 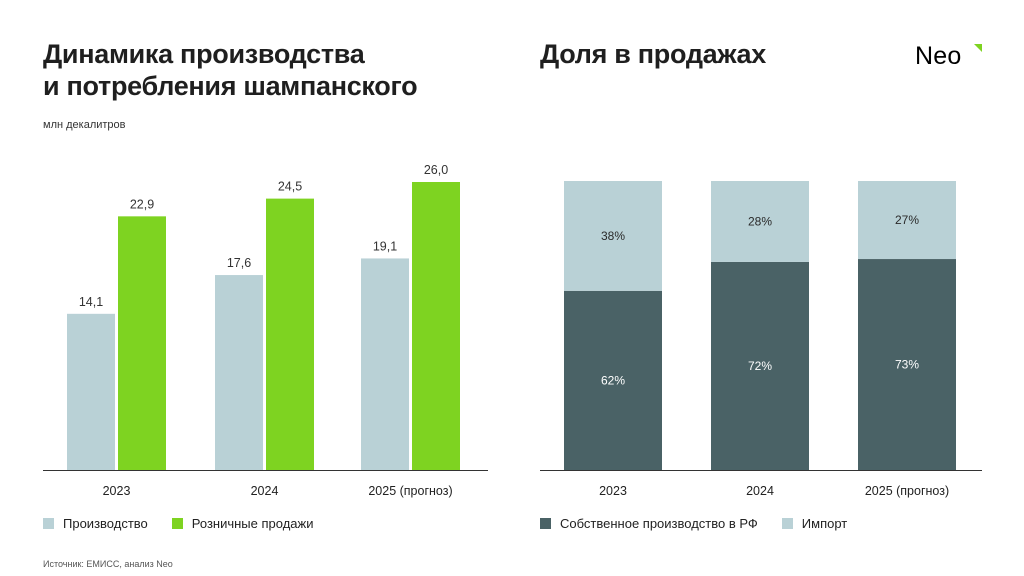 I want to click on x-tick-label-right-2: 2025 (прогноз), so click(x=907, y=491).